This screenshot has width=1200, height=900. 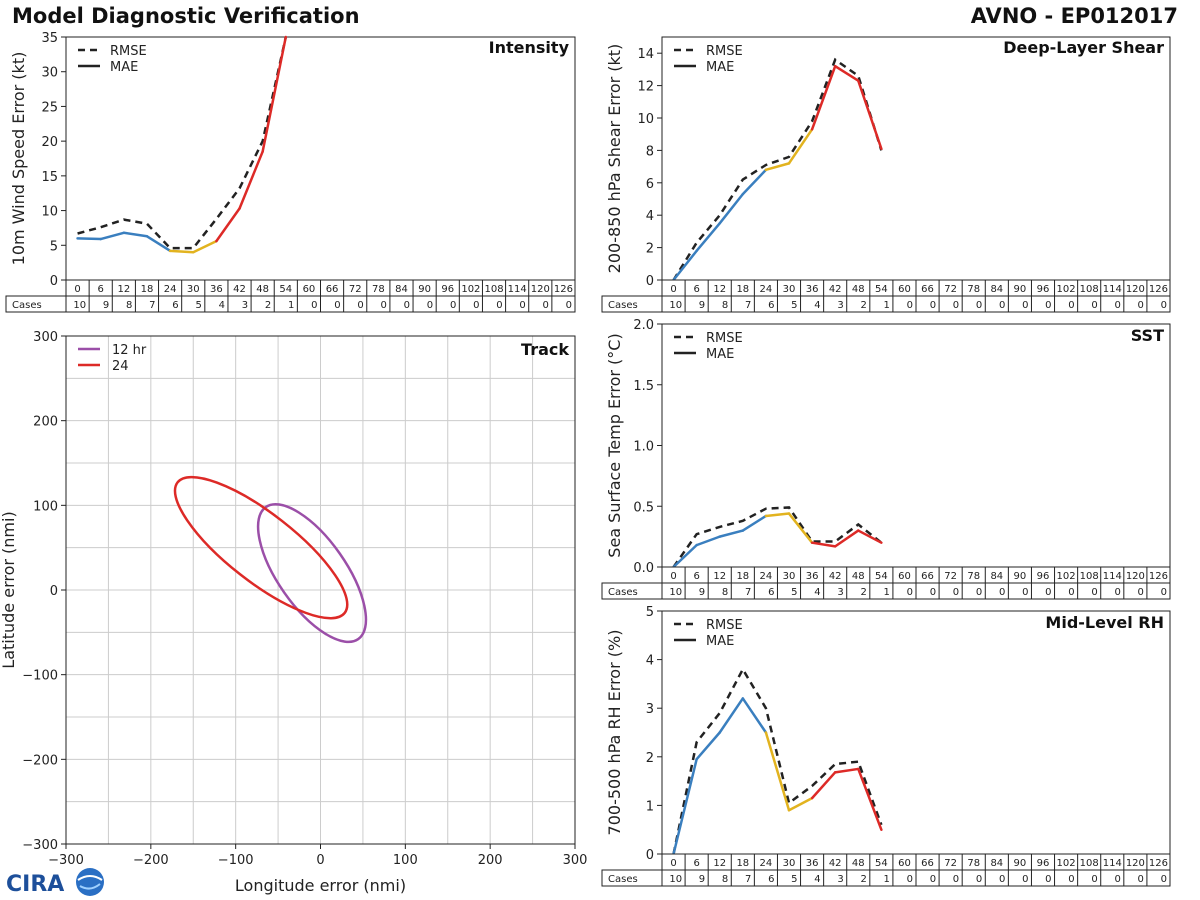 I want to click on shear-case-count: 1, so click(x=887, y=305).